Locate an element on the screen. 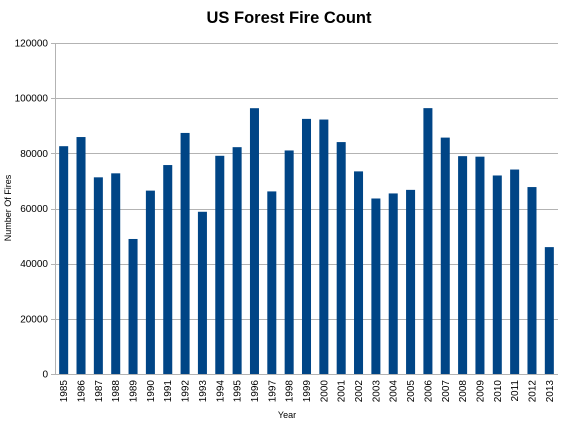 This screenshot has height=425, width=570. bar-2013 is located at coordinates (549, 310).